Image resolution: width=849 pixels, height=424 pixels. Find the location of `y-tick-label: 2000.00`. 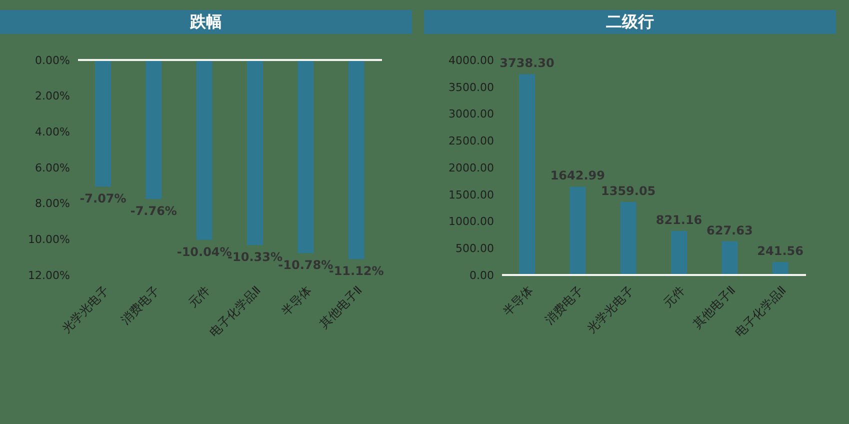

y-tick-label: 2000.00 is located at coordinates (471, 167).